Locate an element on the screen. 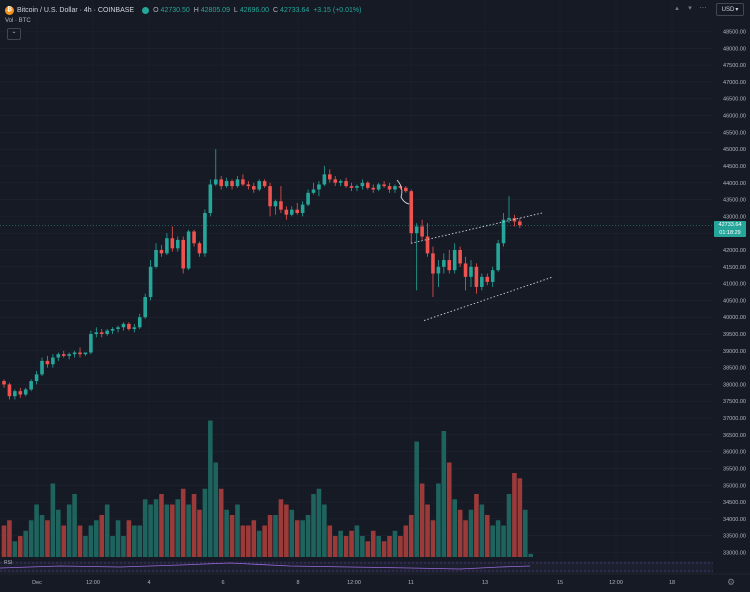 The width and height of the screenshot is (750, 592). rsi-line is located at coordinates (265, 566).